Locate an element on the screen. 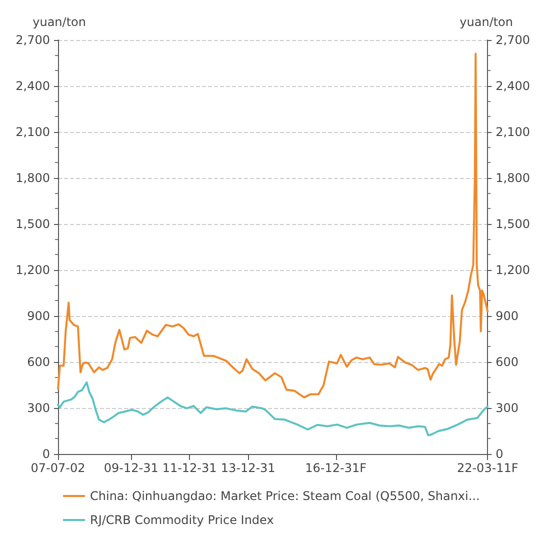 The image size is (541, 557). line-series is located at coordinates (273, 408).